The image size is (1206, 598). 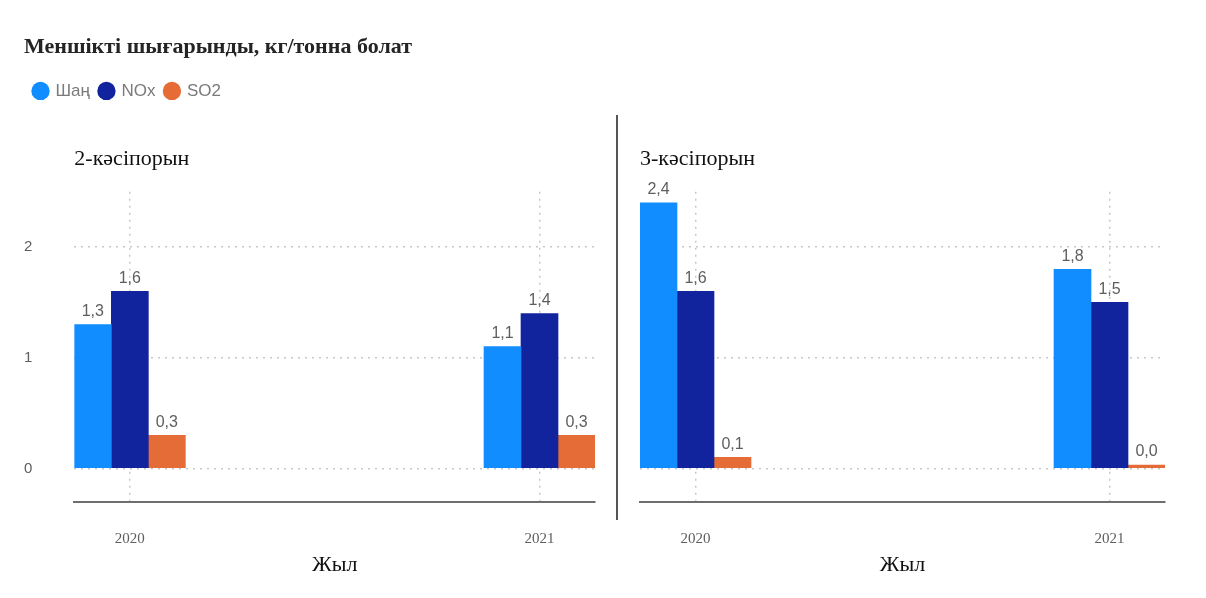 I want to click on chart-subtitle: 3-кәсіпорын, so click(x=698, y=158).